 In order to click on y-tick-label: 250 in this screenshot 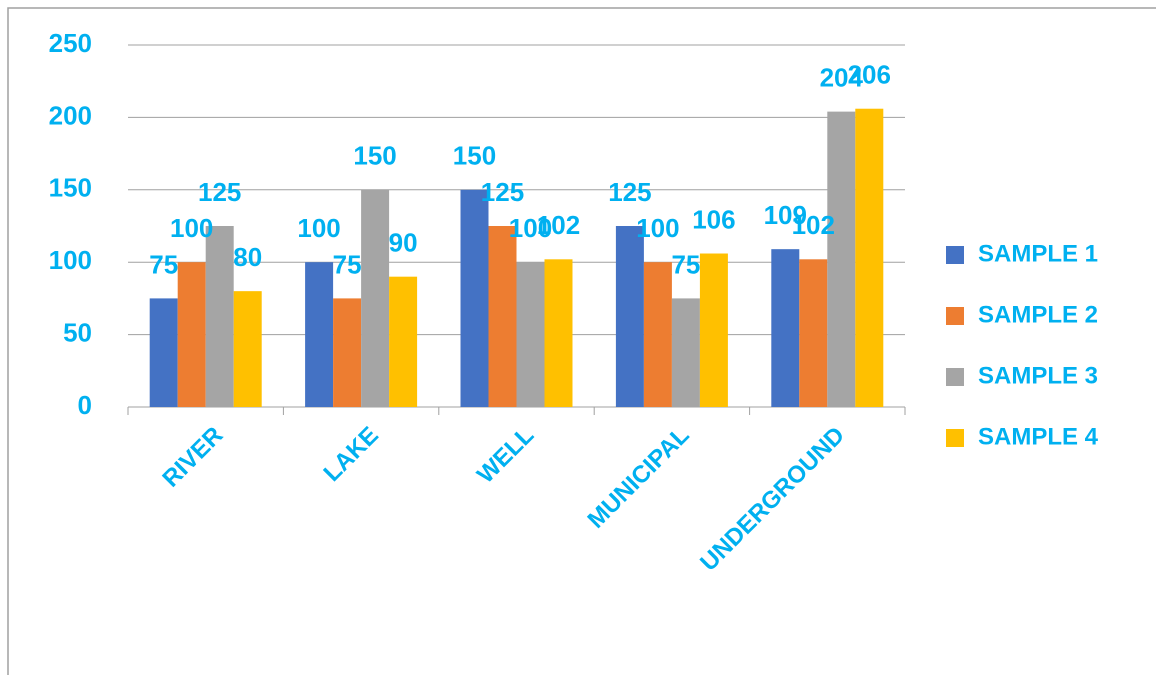, I will do `click(70, 43)`.